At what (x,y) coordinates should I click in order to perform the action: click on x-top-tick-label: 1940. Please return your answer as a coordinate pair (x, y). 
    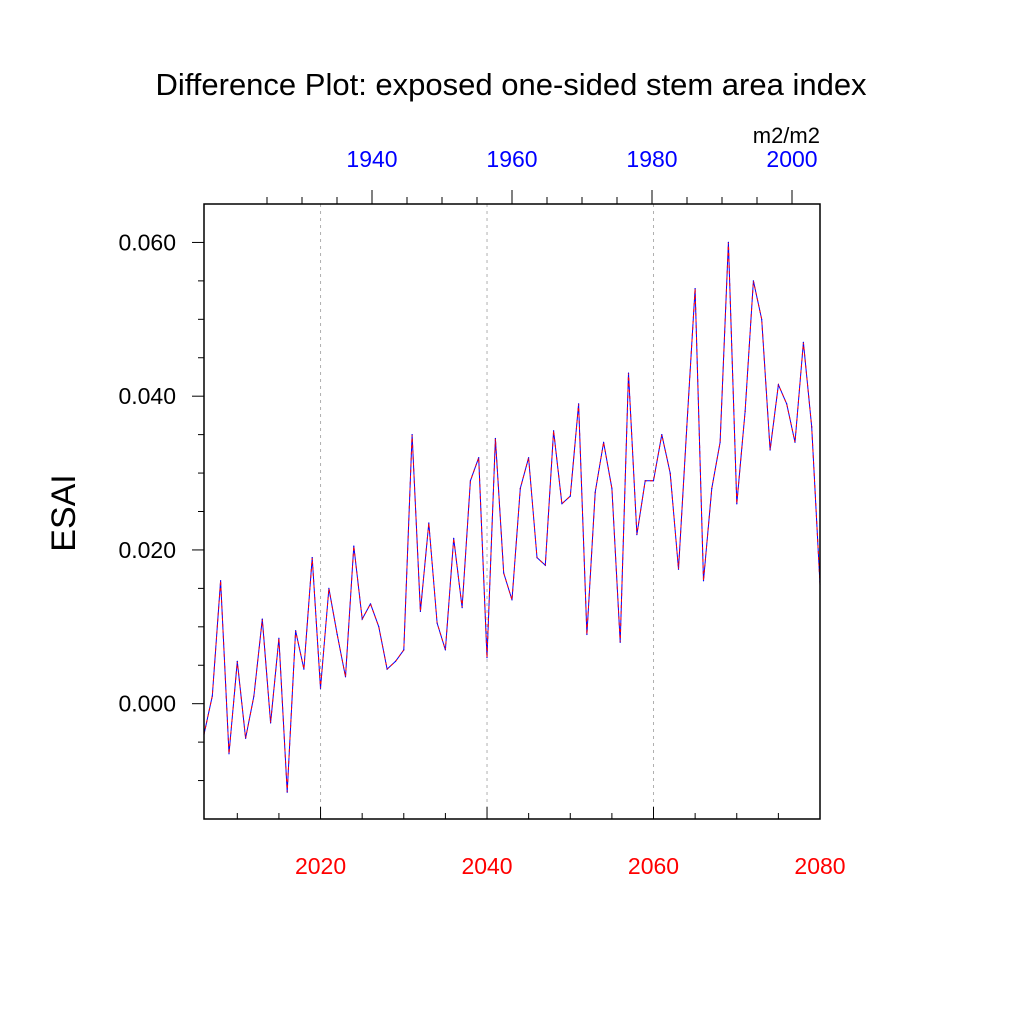
    Looking at the image, I should click on (371, 159).